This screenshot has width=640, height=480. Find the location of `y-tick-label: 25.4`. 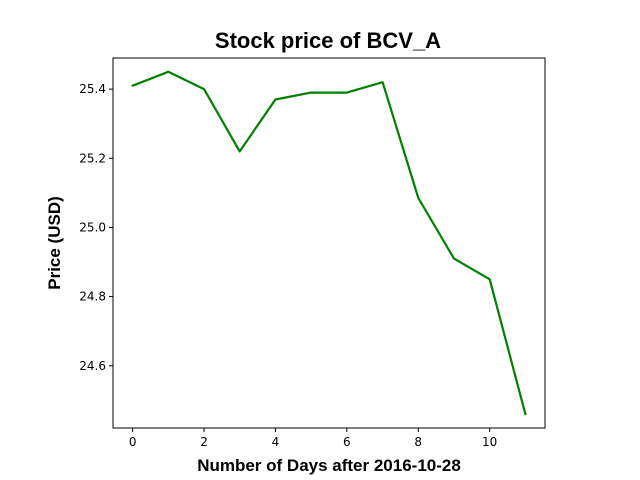

y-tick-label: 25.4 is located at coordinates (92, 89).